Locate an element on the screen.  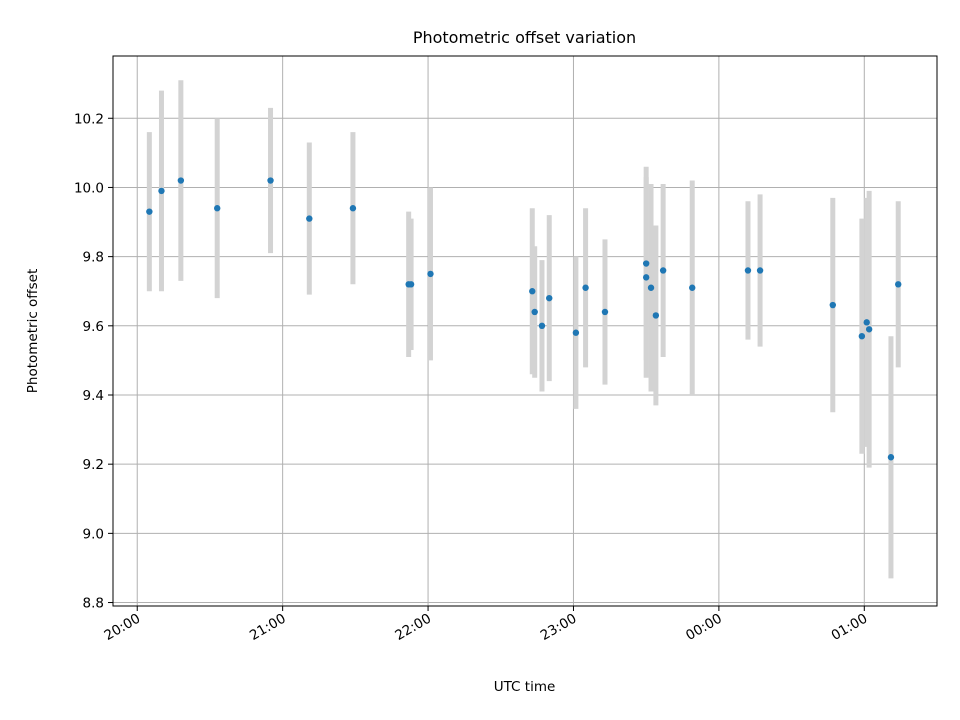
y-tick-label: 9.8 is located at coordinates (93, 258).